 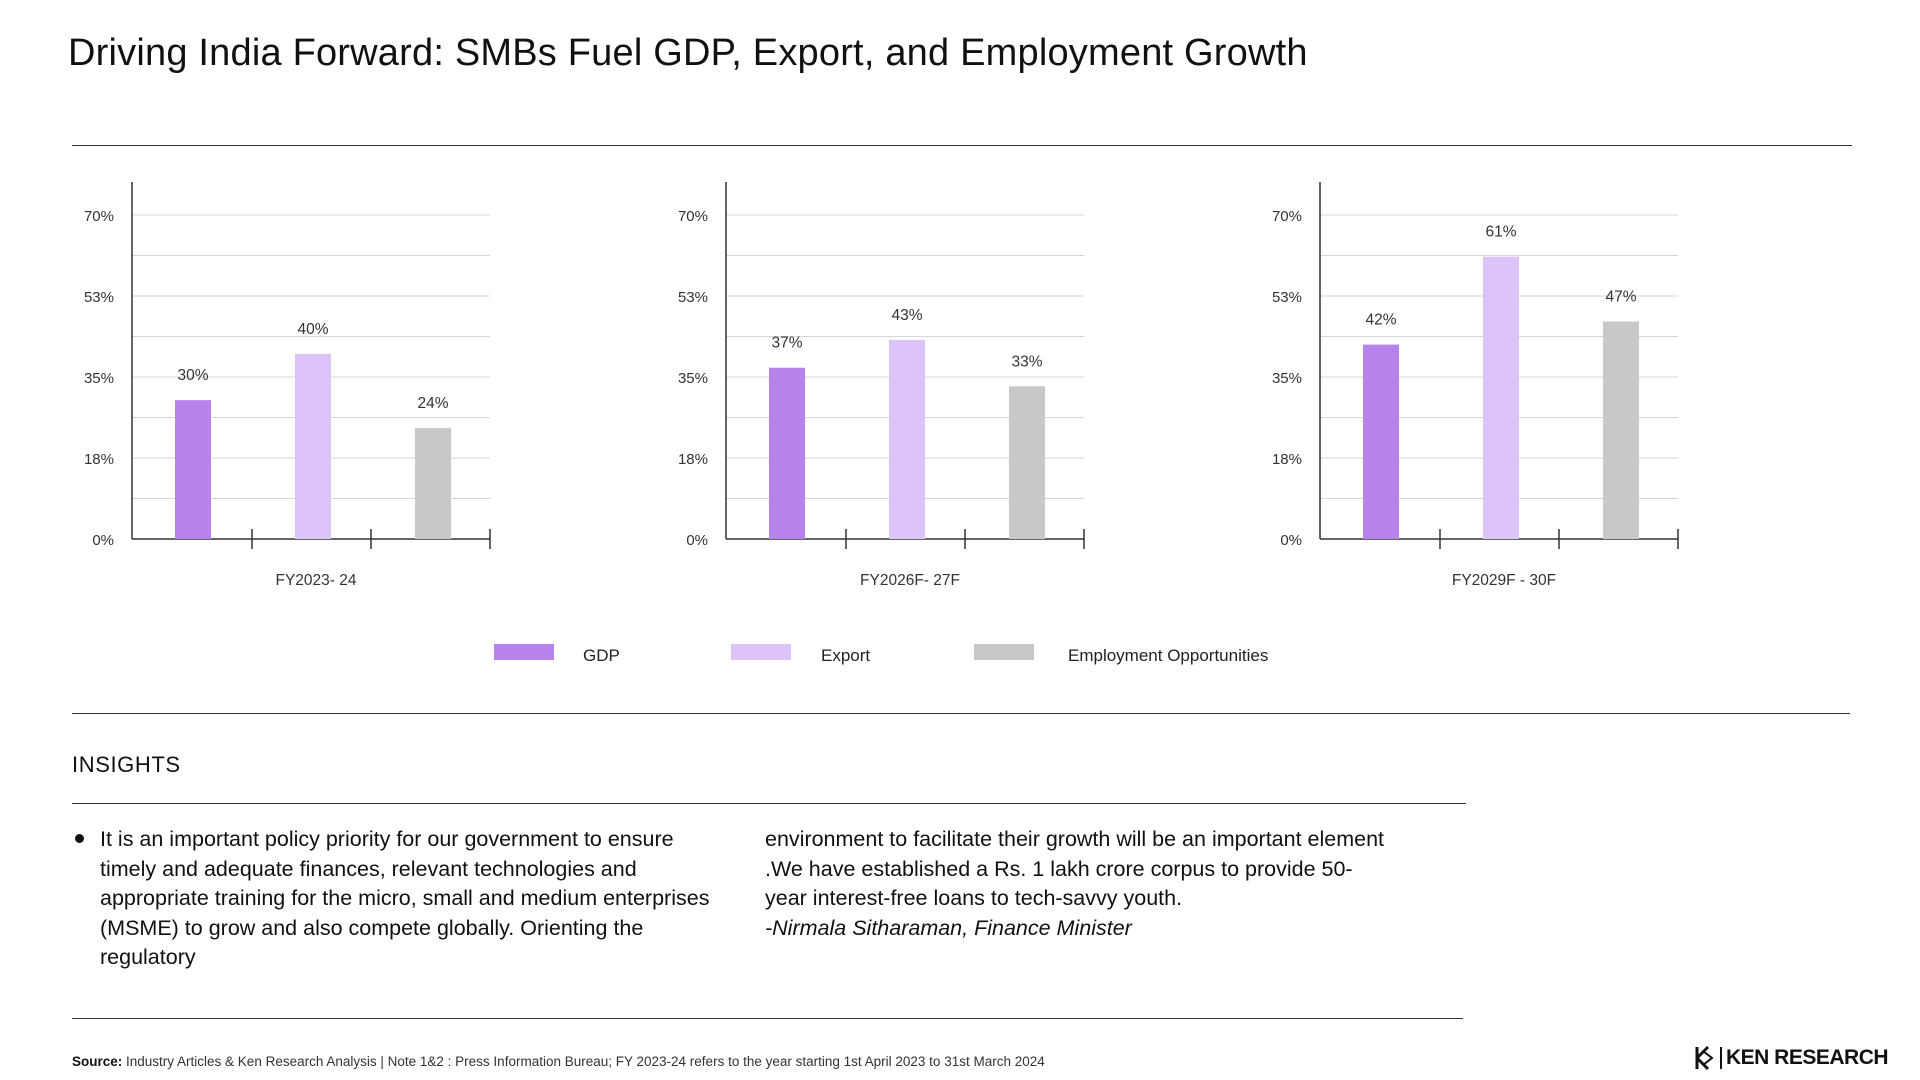 What do you see at coordinates (601, 655) in the screenshot?
I see `legend-label-gdp: GDP` at bounding box center [601, 655].